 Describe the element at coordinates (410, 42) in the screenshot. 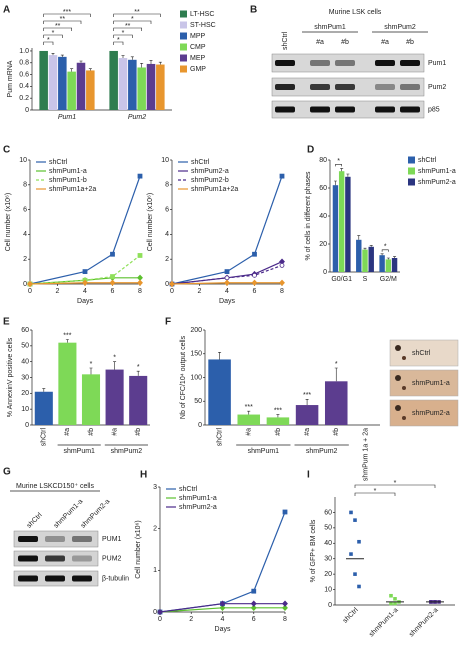

I see `lane-label: #b` at that location.